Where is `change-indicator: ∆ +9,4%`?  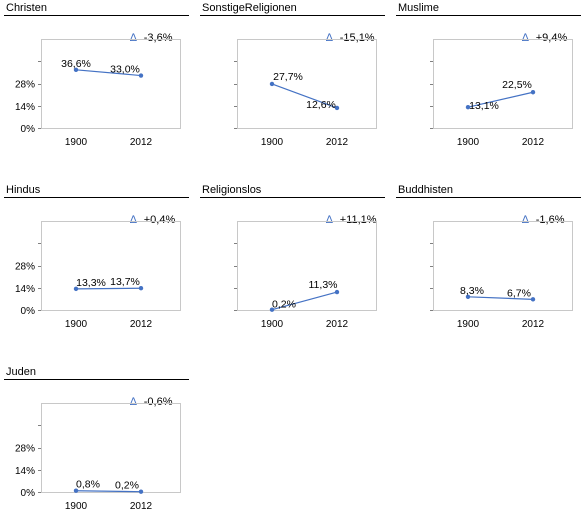
change-indicator: ∆ +9,4% is located at coordinates (544, 38).